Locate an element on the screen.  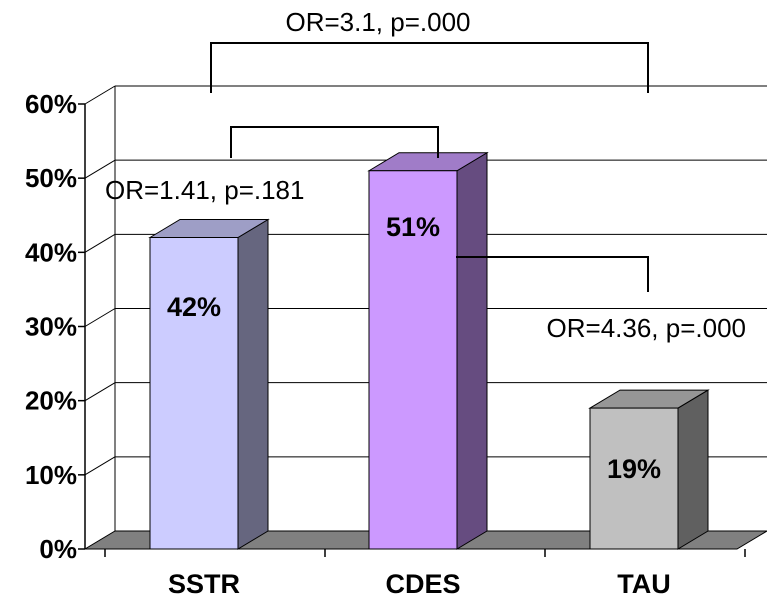
annotation-sstr-tau: OR=3.1, p=.000 is located at coordinates (429, 50).